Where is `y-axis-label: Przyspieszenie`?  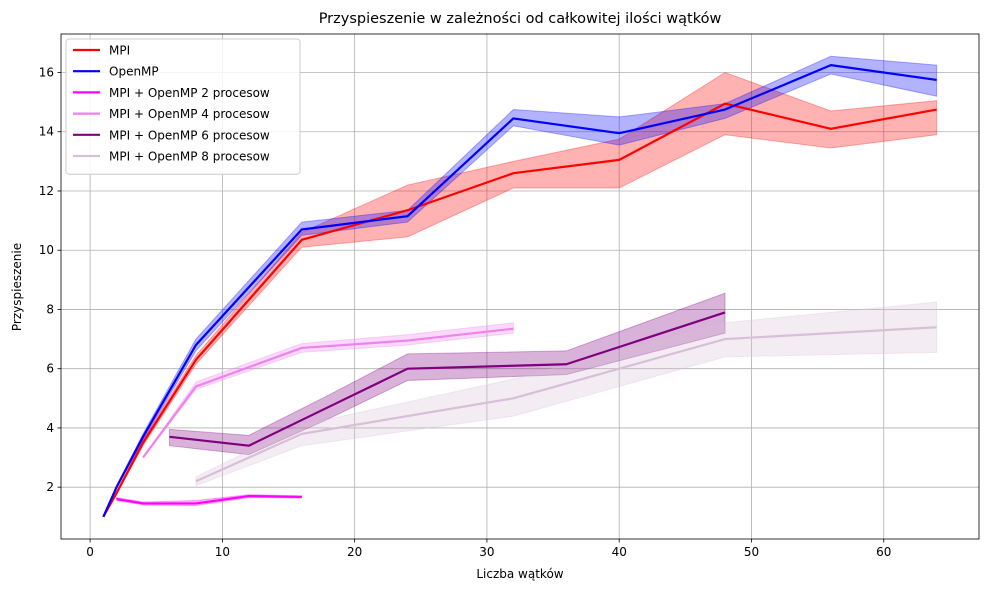 y-axis-label: Przyspieszenie is located at coordinates (17, 287).